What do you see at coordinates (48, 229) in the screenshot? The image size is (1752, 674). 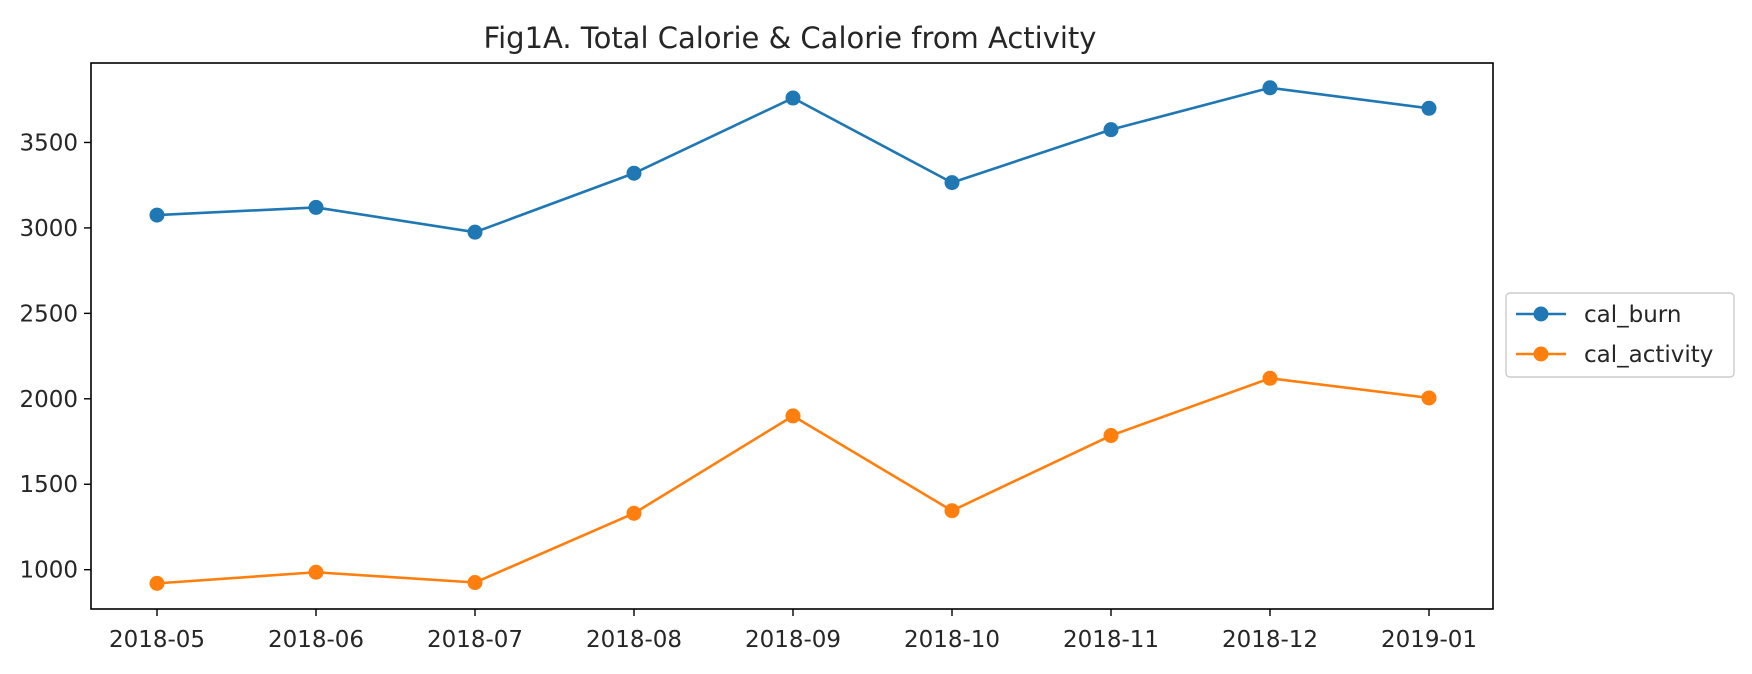 I see `y-tick-label: 3000` at bounding box center [48, 229].